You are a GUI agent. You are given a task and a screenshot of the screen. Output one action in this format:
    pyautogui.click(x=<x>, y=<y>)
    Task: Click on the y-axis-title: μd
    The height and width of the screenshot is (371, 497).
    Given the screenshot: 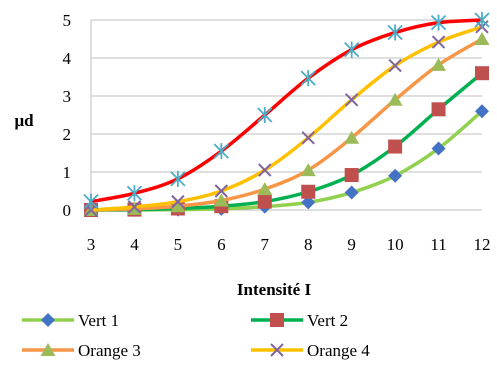 What is the action you would take?
    pyautogui.click(x=24, y=120)
    